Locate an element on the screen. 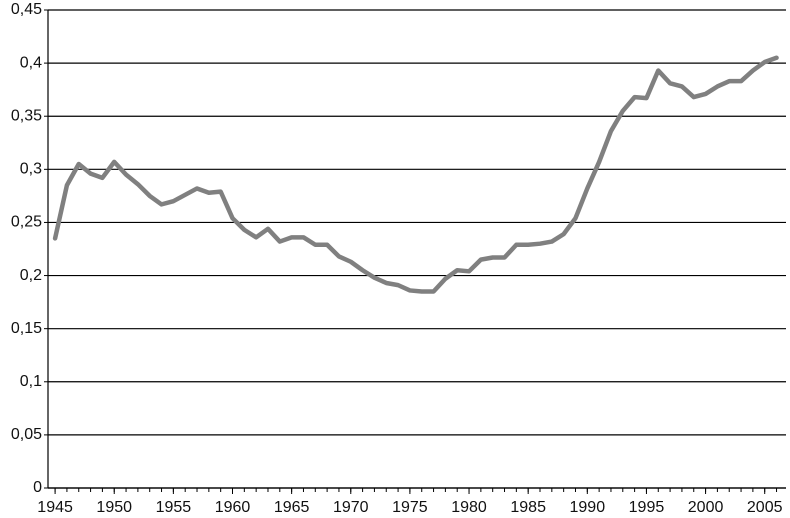 Image resolution: width=790 pixels, height=518 pixels. x-tick-label: 1980 is located at coordinates (469, 507).